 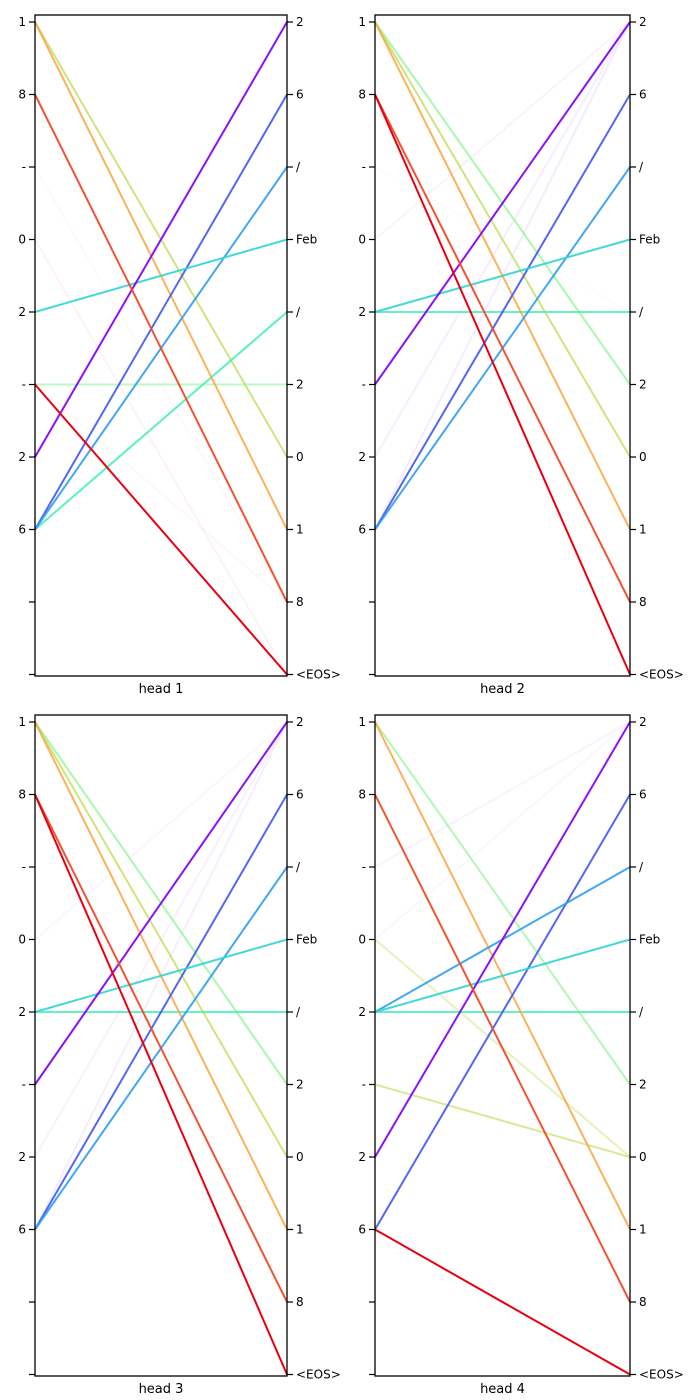 What do you see at coordinates (502, 1389) in the screenshot?
I see `head-4-title: head 4` at bounding box center [502, 1389].